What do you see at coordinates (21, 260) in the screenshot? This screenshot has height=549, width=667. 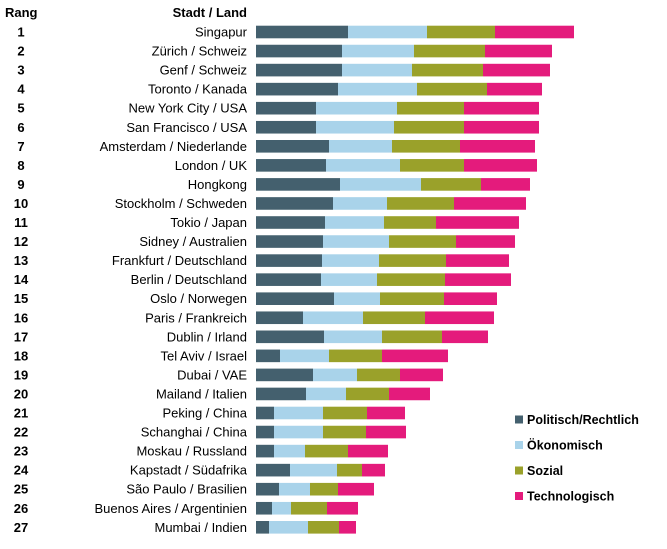 I see `rank-label: 13` at bounding box center [21, 260].